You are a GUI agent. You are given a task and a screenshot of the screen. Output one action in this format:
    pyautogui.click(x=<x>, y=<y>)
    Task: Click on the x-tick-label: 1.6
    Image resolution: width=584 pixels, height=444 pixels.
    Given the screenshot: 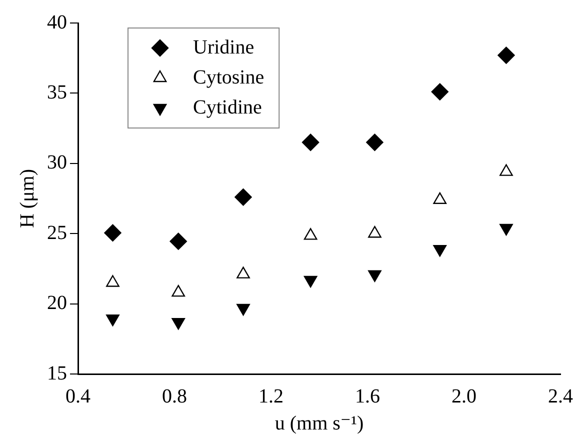 What is the action you would take?
    pyautogui.click(x=367, y=396)
    